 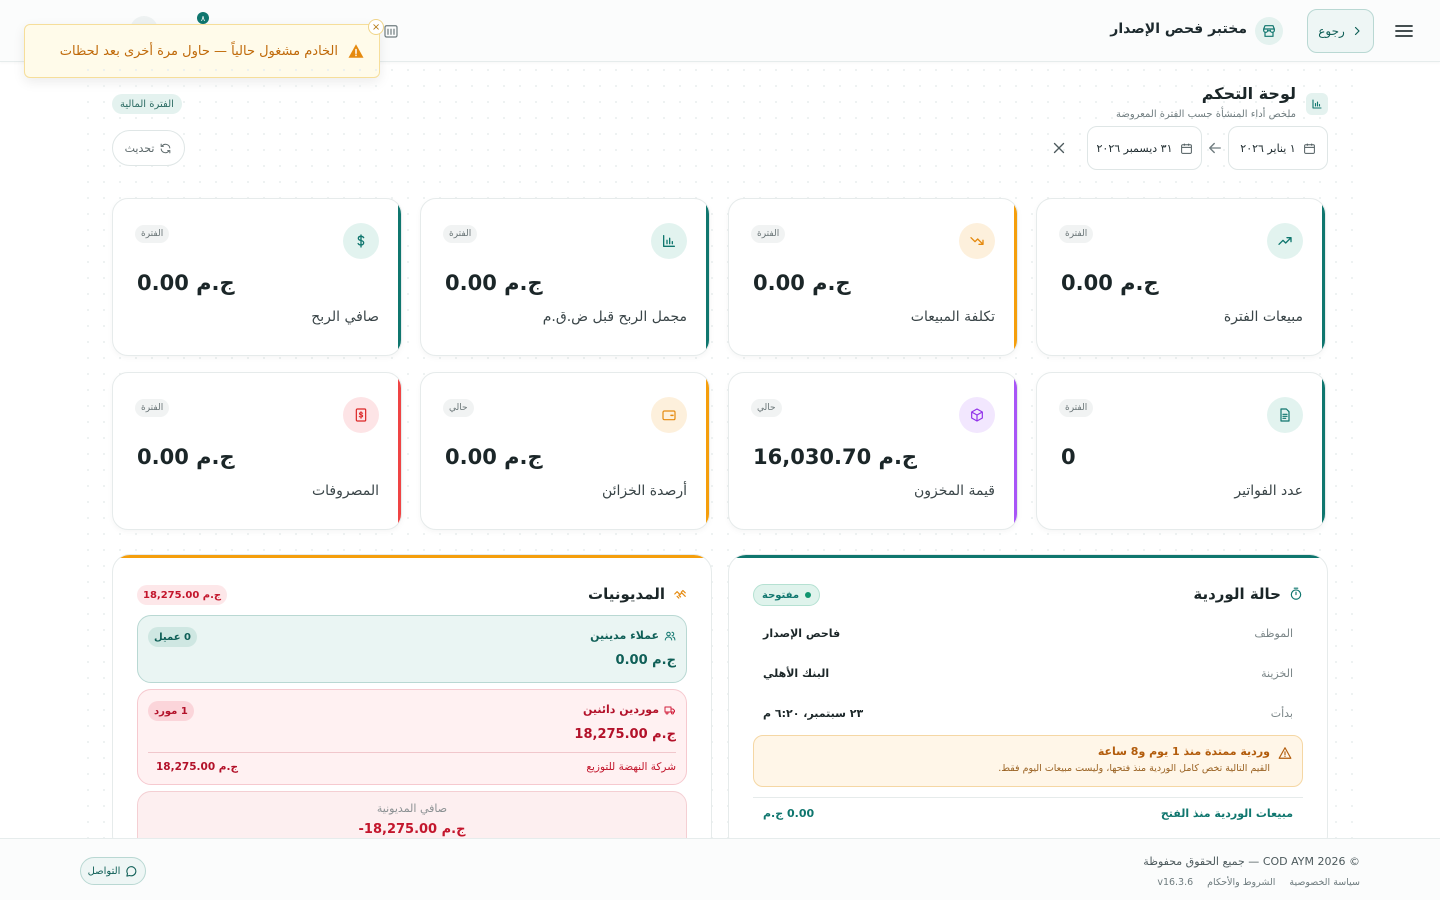 What do you see at coordinates (361, 415) in the screenshot?
I see `receipt-icon` at bounding box center [361, 415].